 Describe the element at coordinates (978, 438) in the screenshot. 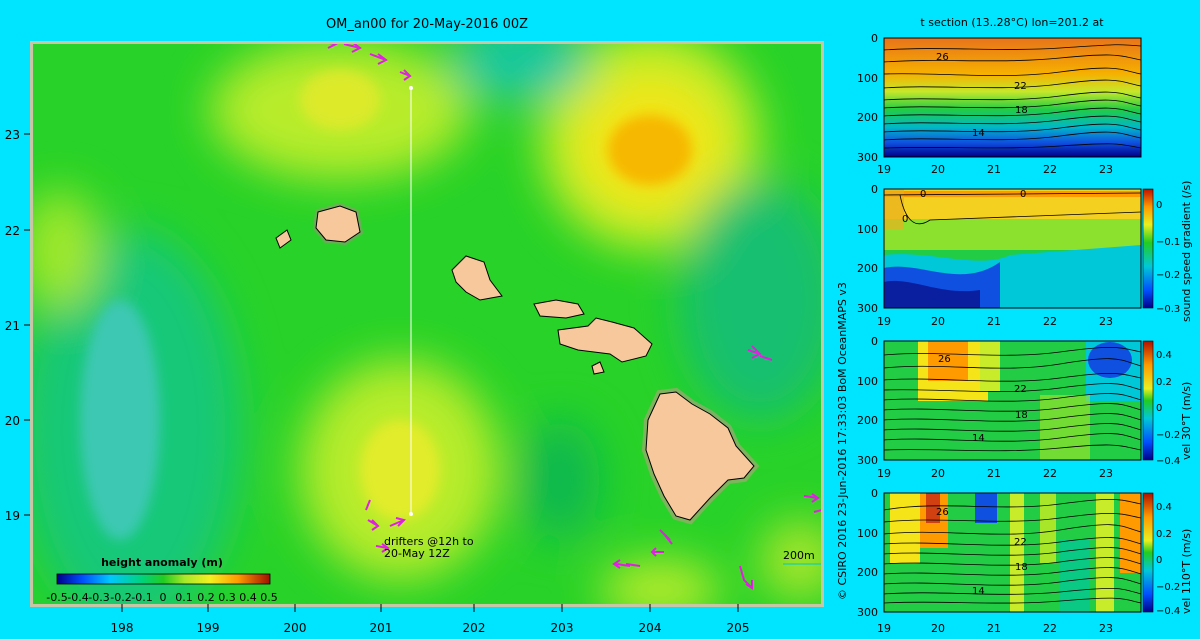

I see `v30-contour-14: 14` at that location.